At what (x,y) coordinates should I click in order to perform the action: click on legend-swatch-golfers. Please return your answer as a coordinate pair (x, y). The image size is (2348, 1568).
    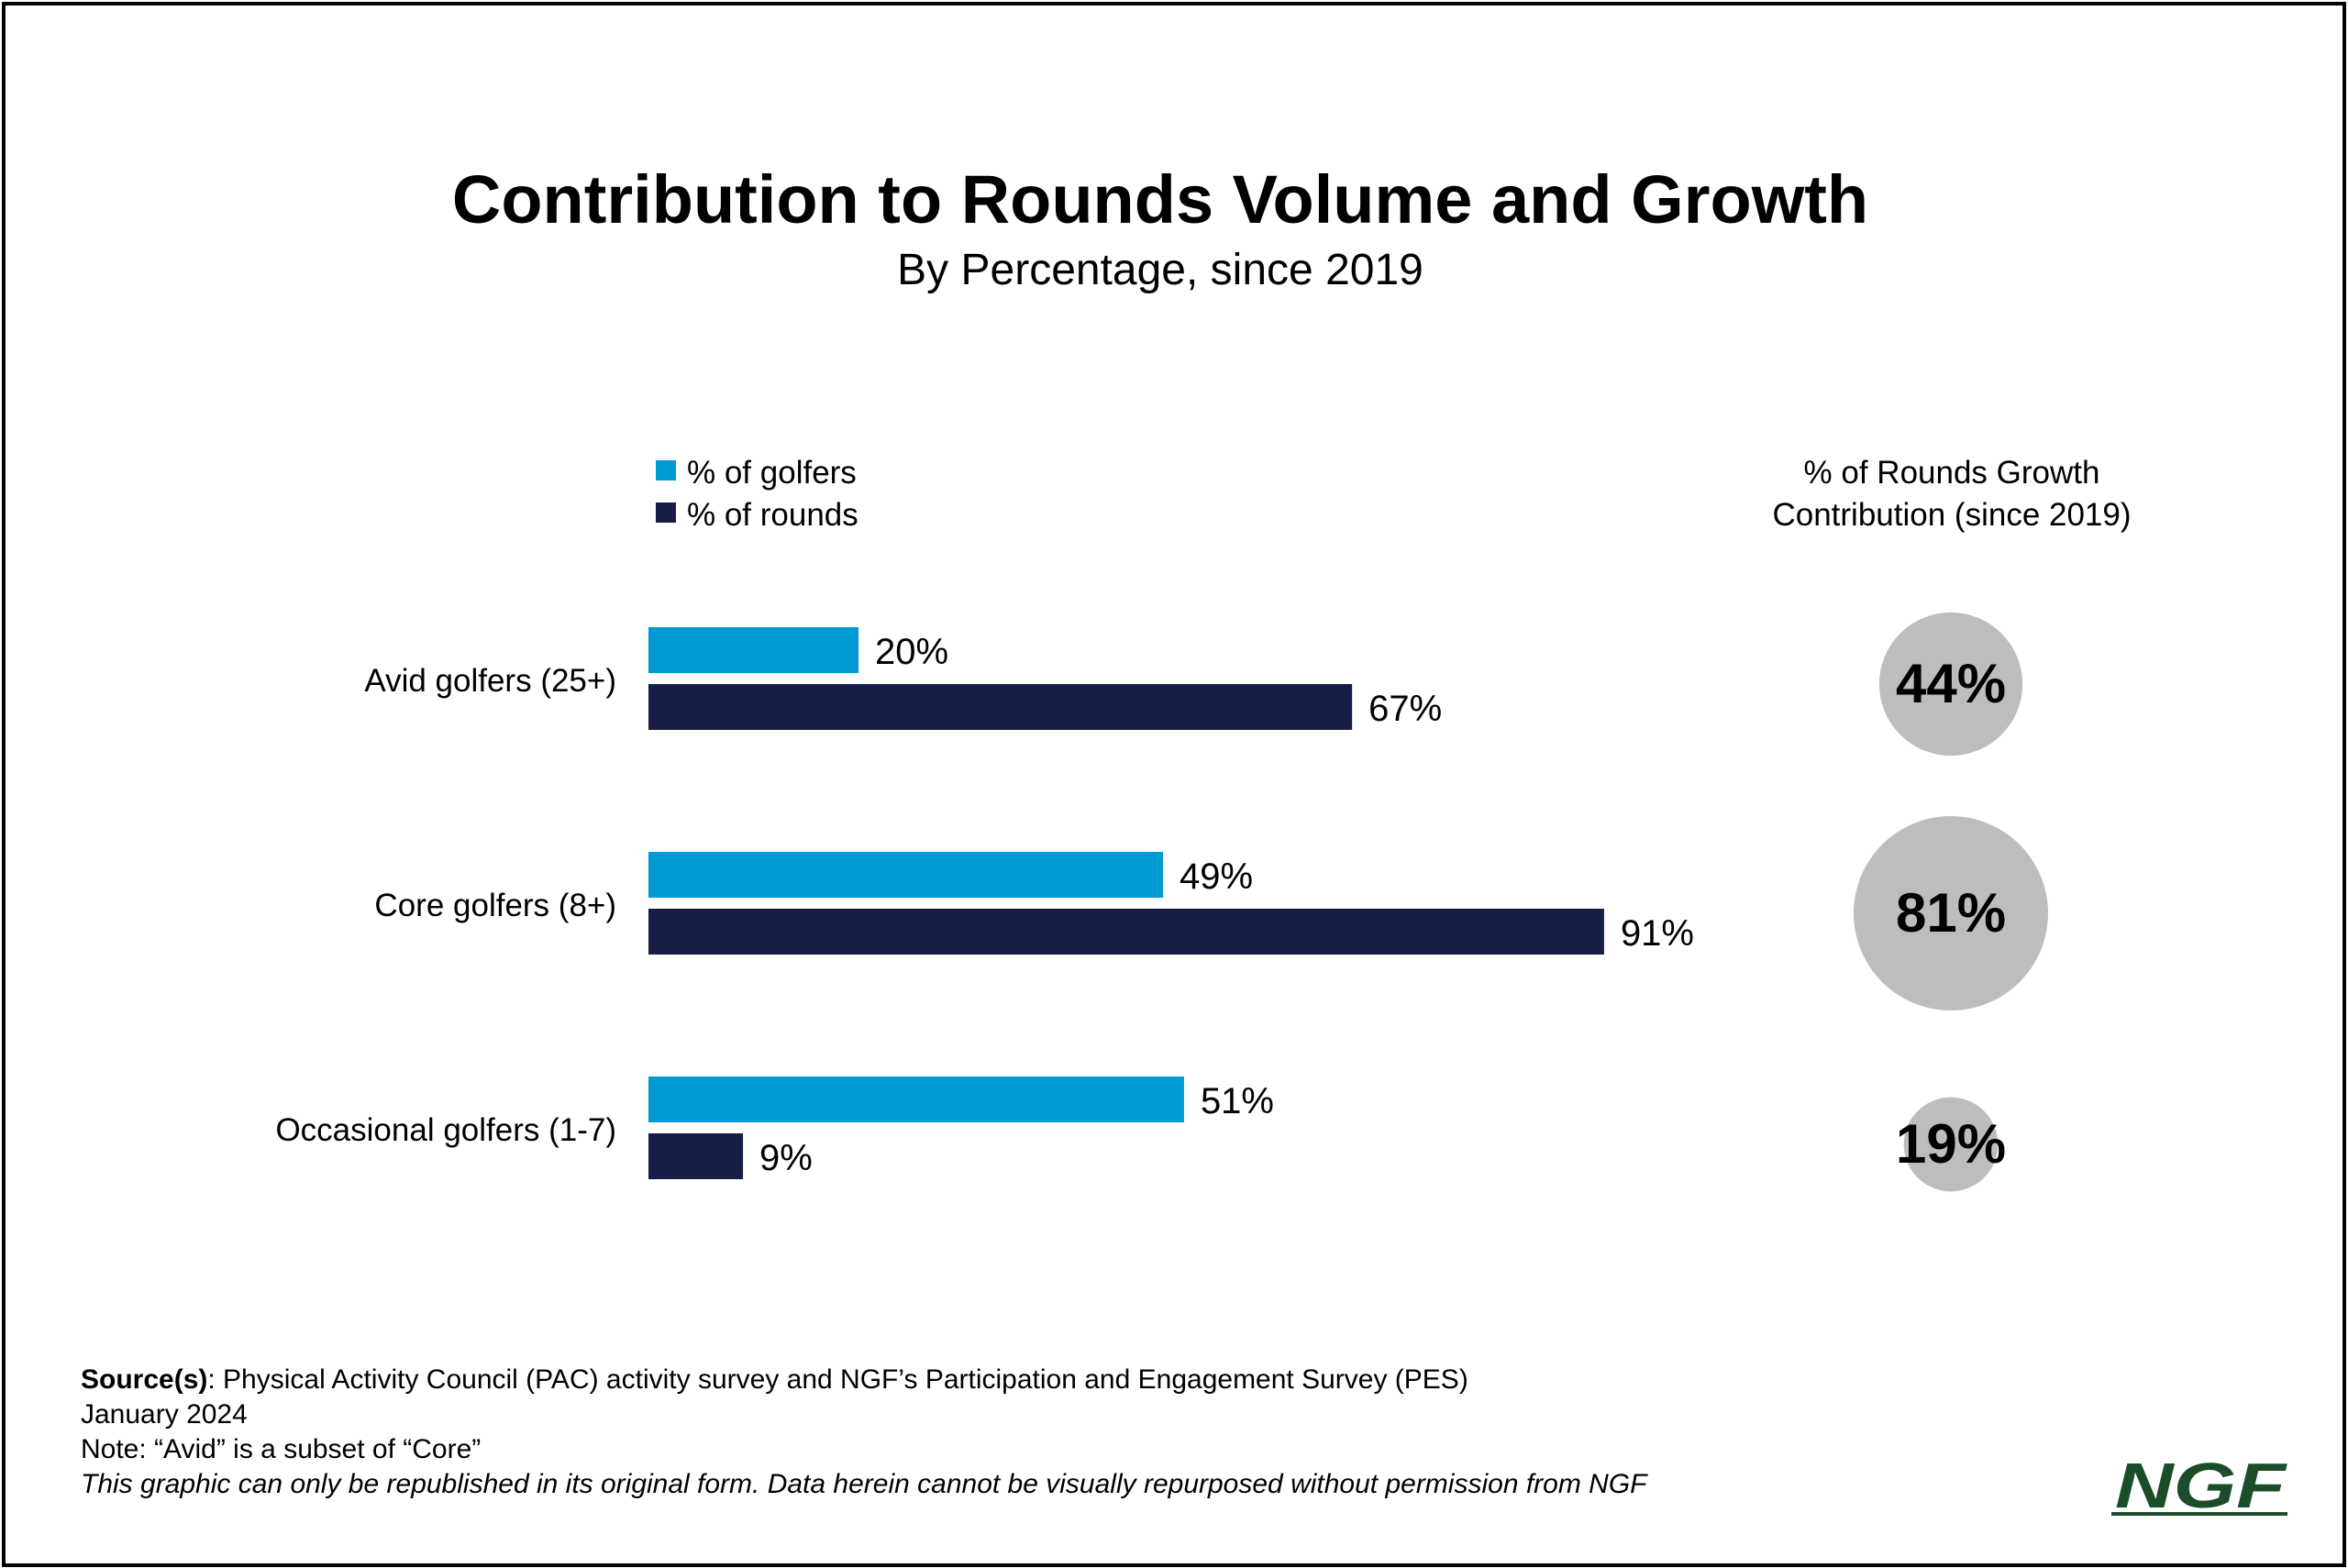
    Looking at the image, I should click on (666, 470).